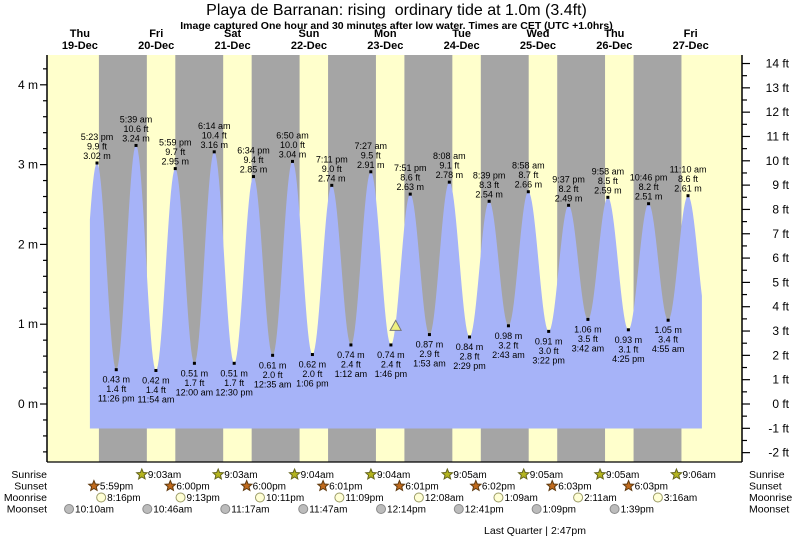 This screenshot has height=538, width=793. Describe the element at coordinates (508, 355) in the screenshot. I see `low-tide-time-label: 2:43 am` at that location.